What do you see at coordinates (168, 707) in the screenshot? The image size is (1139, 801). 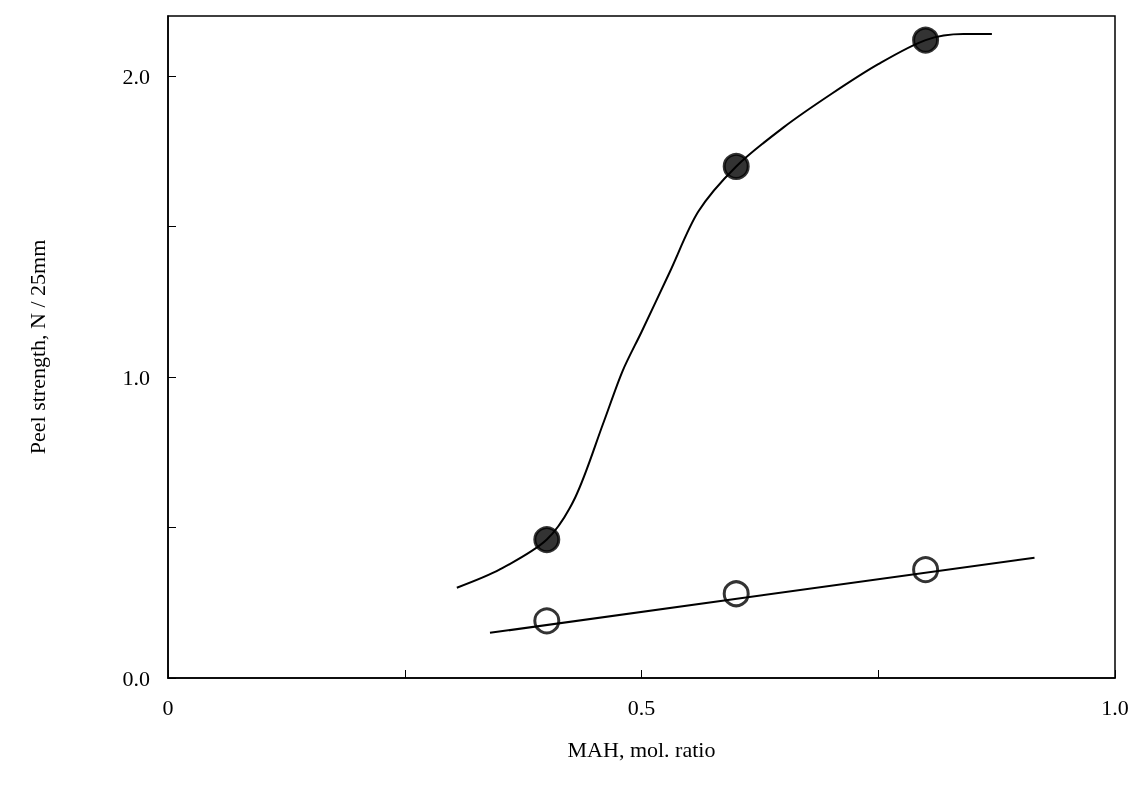 I see `x-tick-label: 0` at bounding box center [168, 707].